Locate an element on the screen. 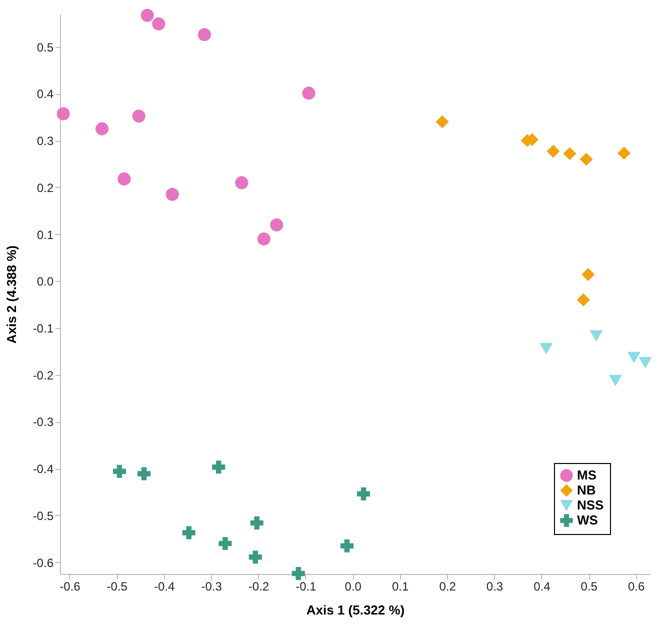  x-tick-label: 0.2 is located at coordinates (447, 587).